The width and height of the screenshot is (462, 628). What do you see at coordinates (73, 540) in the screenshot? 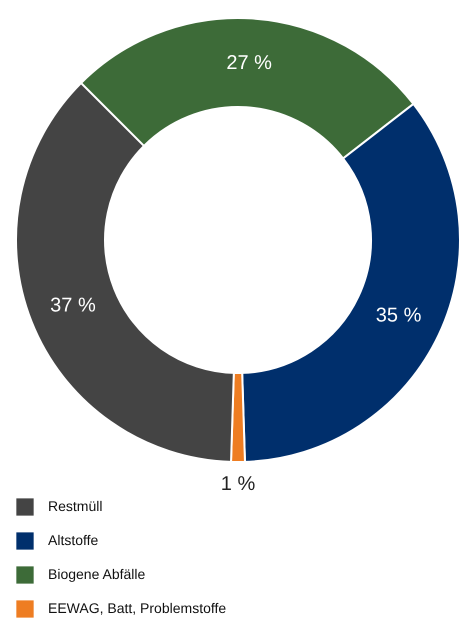
I see `legend-label: Altstoffe` at bounding box center [73, 540].